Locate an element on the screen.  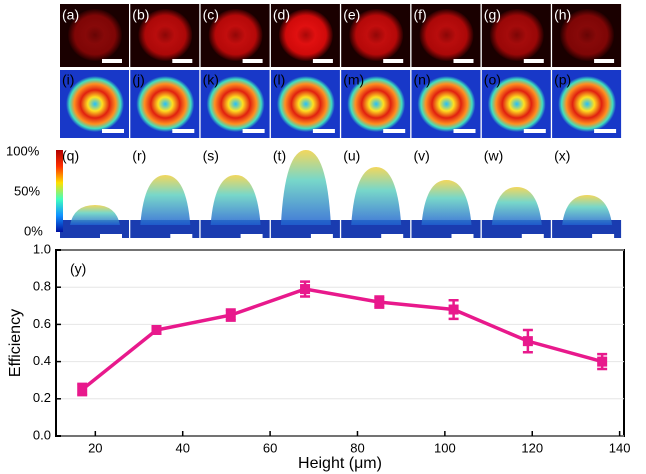
panel-label: (s) is located at coordinates (211, 156).